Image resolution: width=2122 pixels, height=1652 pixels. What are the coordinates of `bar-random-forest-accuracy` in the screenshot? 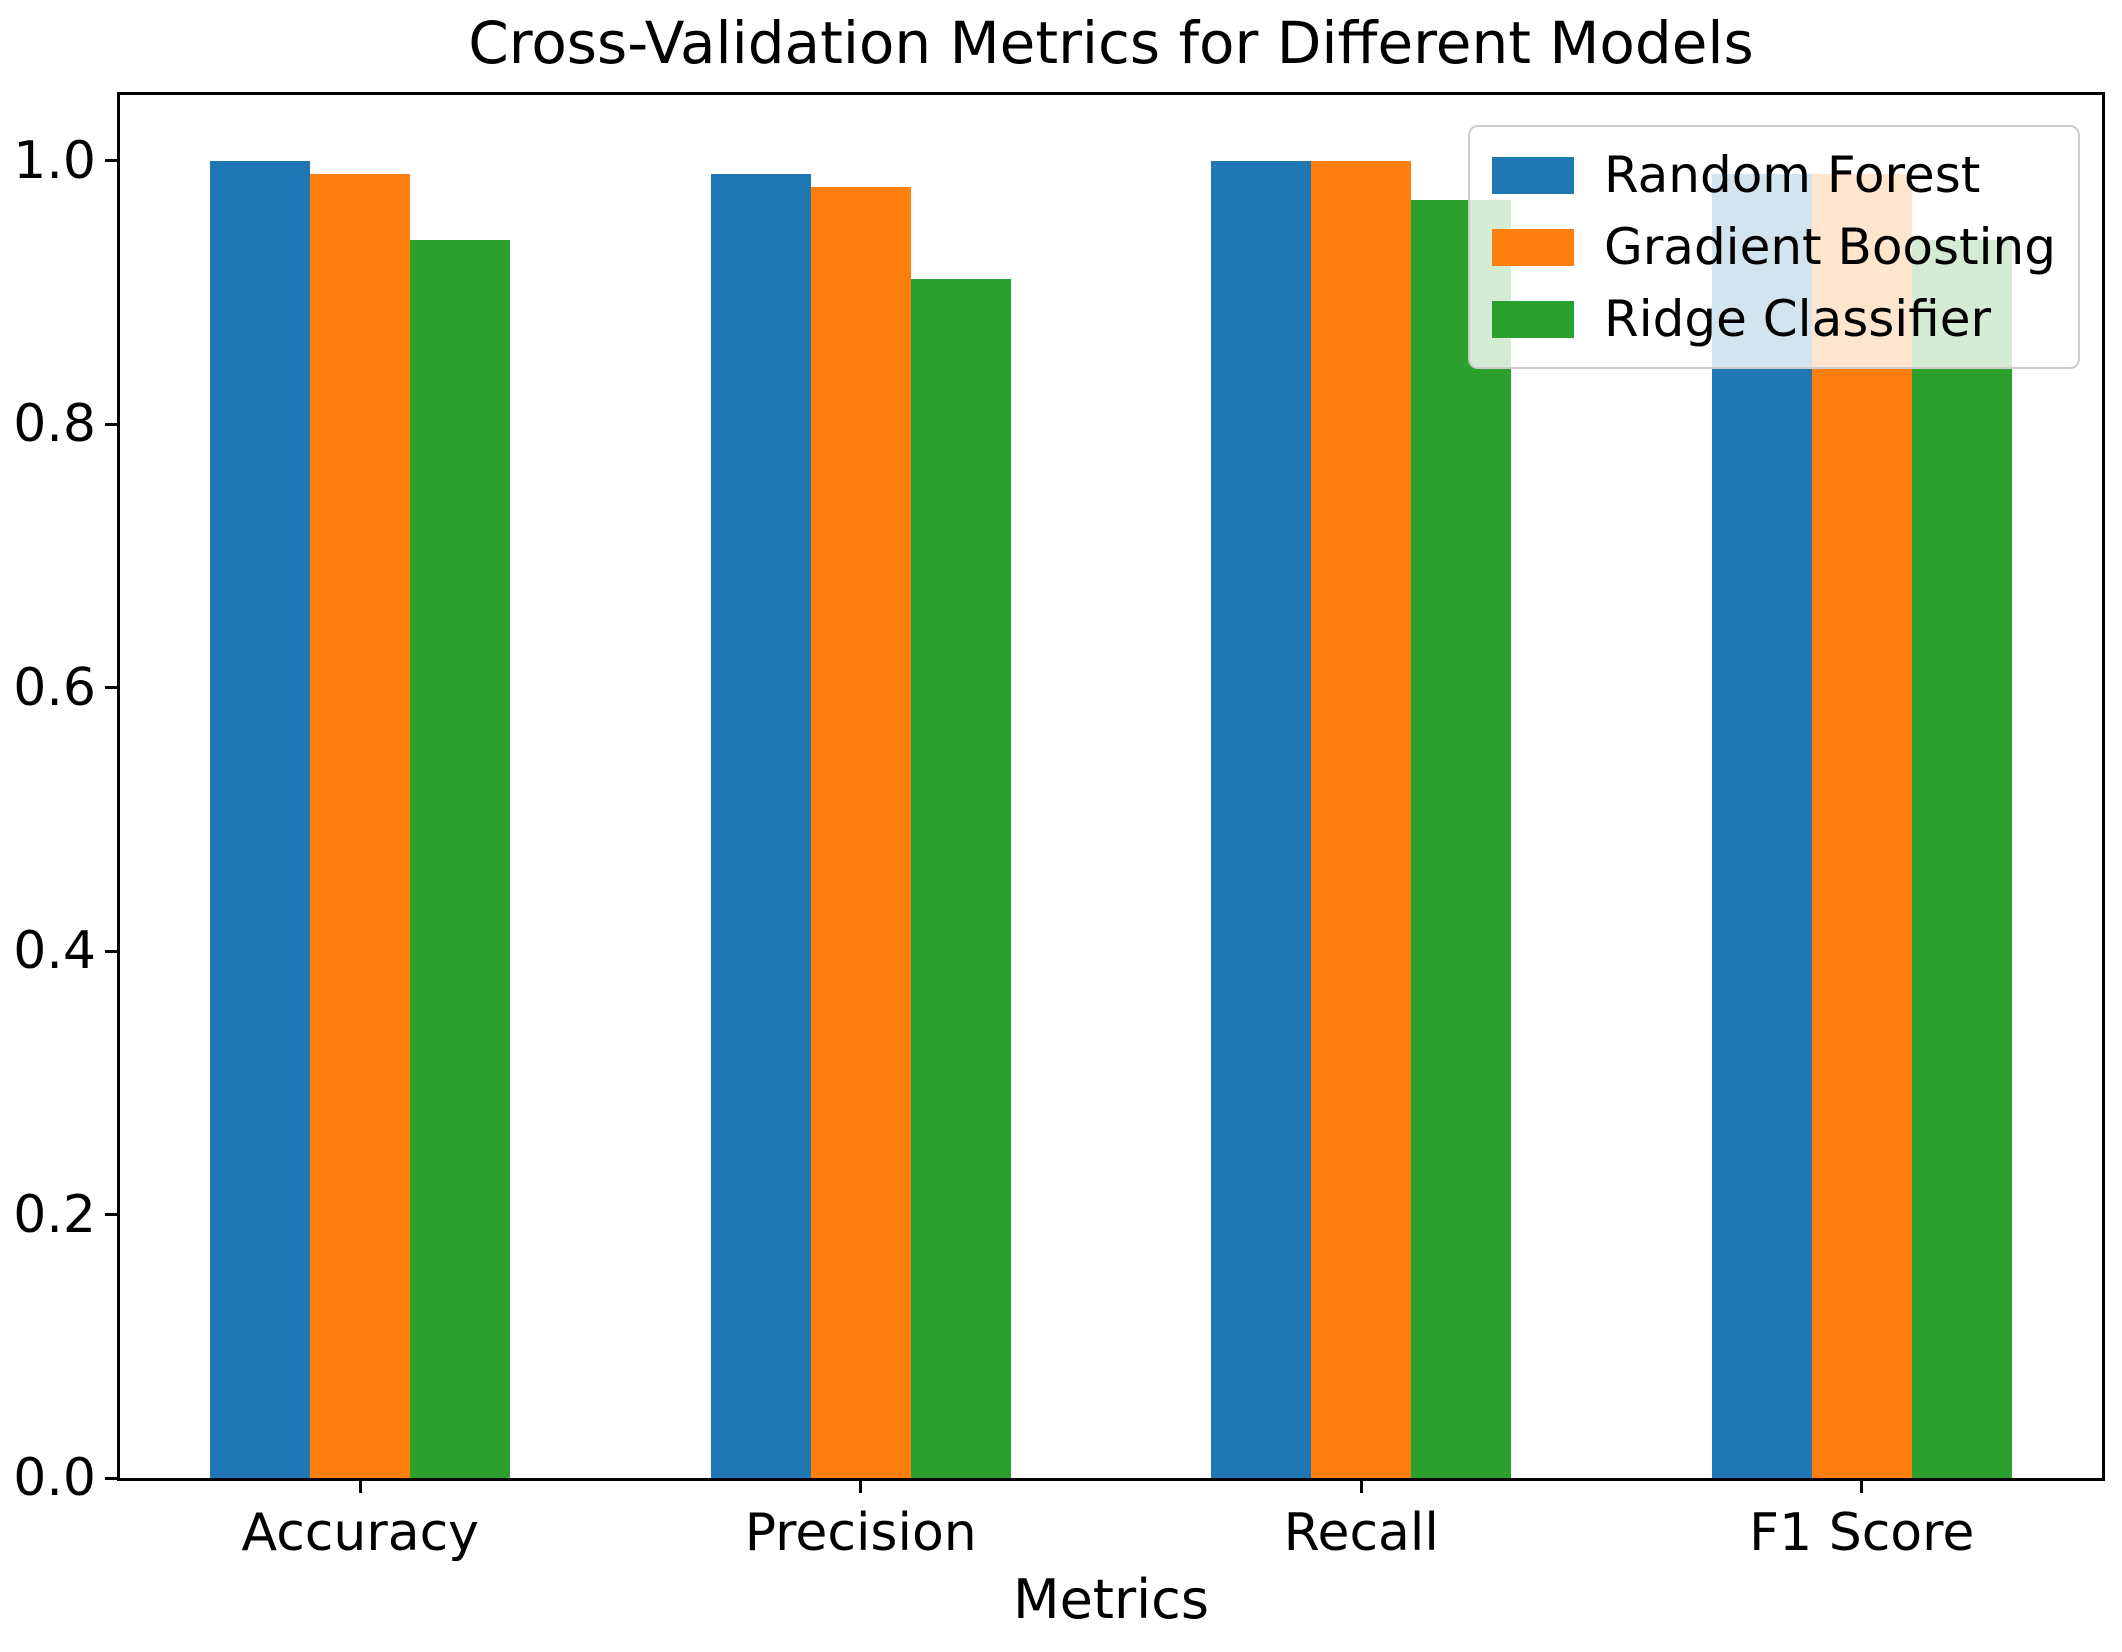 It's located at (260, 819).